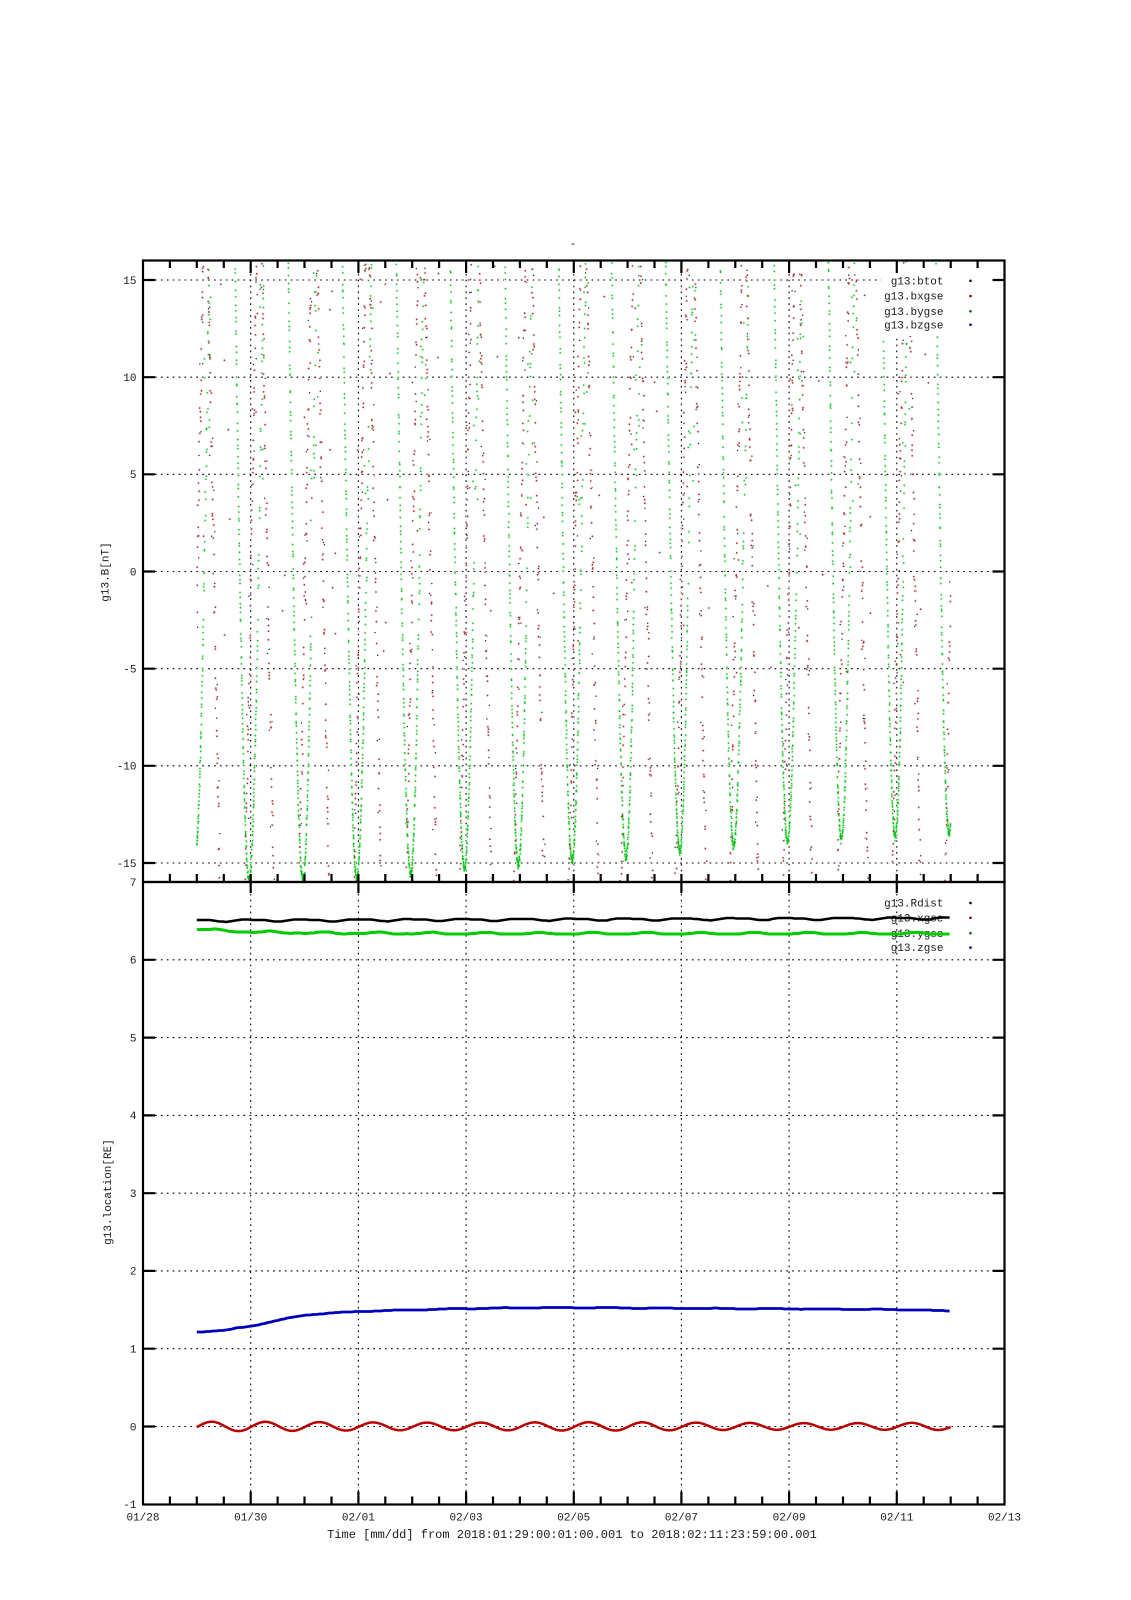 The image size is (1131, 1600). What do you see at coordinates (133, 884) in the screenshot?
I see `svg-text: 7` at bounding box center [133, 884].